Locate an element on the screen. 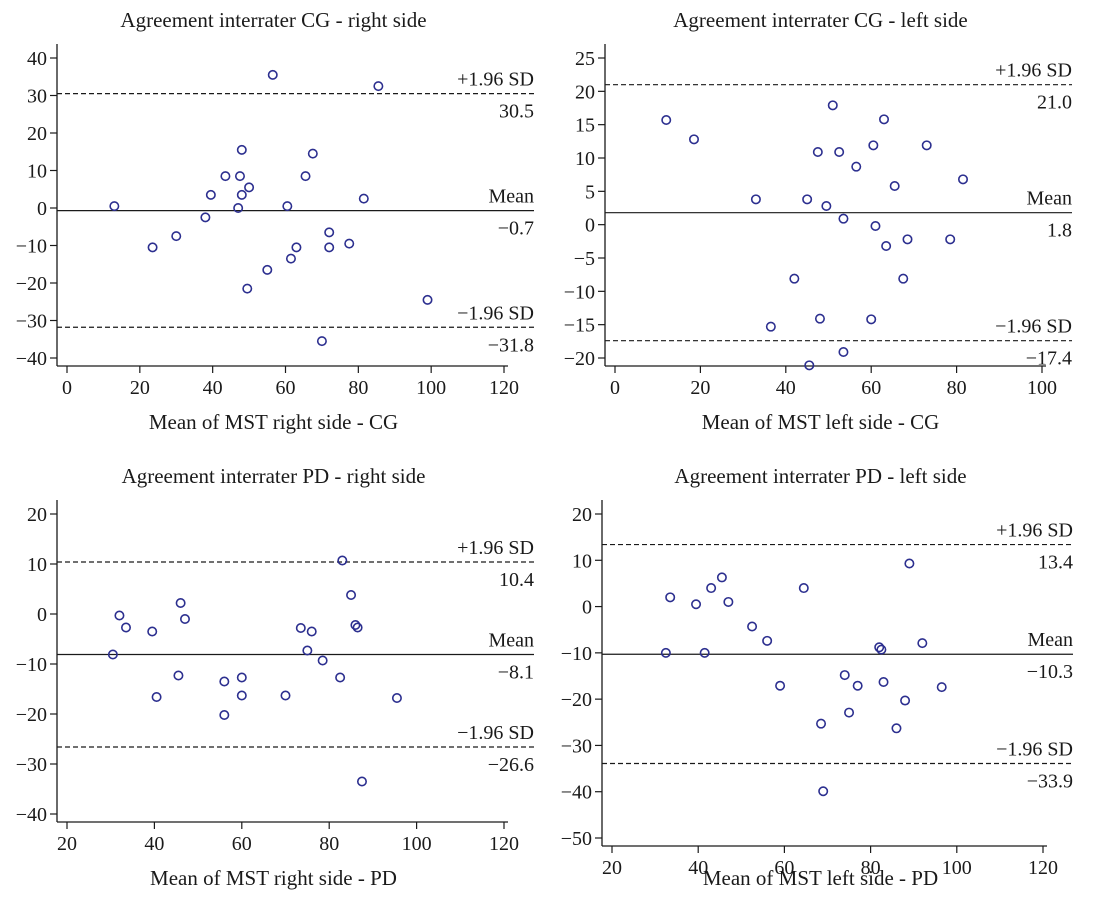  reference-line-value: −10.3 is located at coordinates (1050, 672).